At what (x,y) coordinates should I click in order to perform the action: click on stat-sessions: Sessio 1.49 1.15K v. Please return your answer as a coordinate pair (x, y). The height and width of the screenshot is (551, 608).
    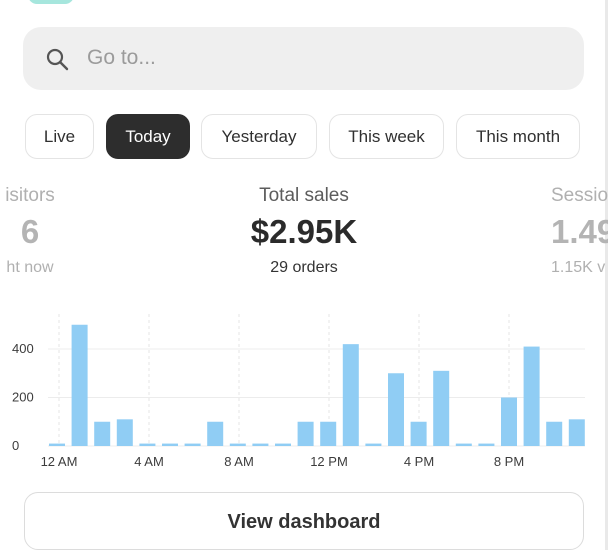
    Looking at the image, I should click on (579, 231).